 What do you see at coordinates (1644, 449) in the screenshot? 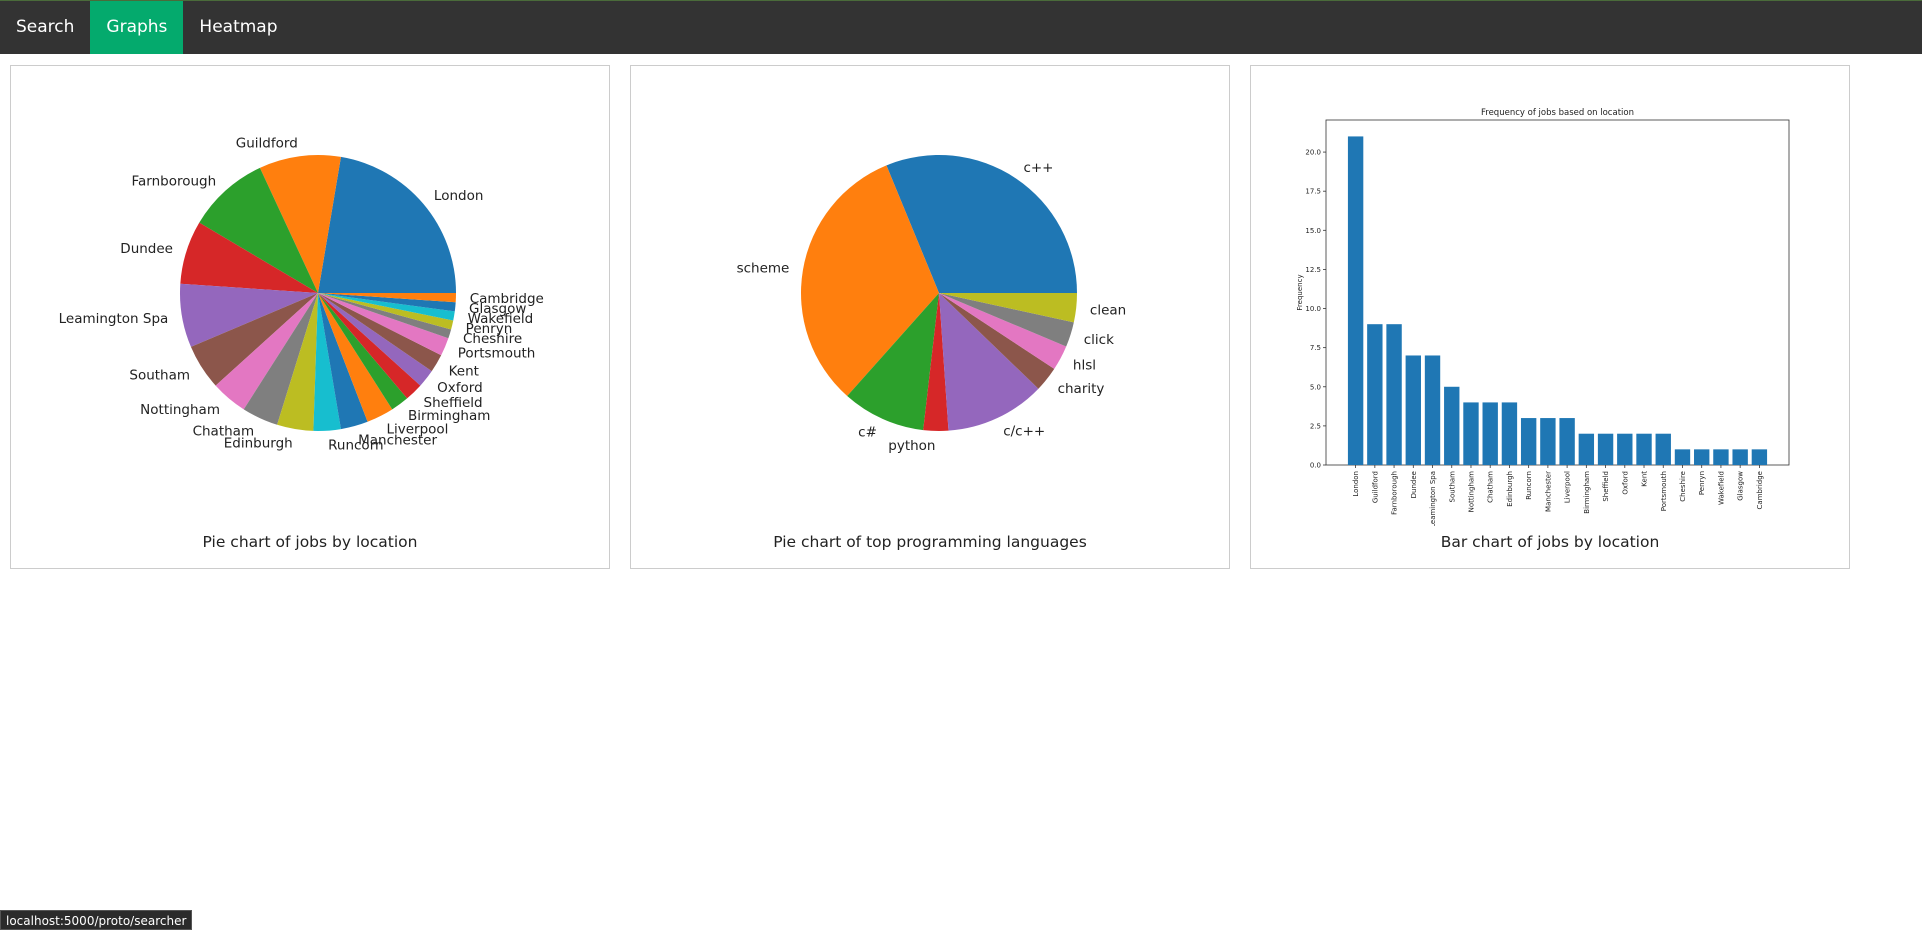
I see `bar-kent` at bounding box center [1644, 449].